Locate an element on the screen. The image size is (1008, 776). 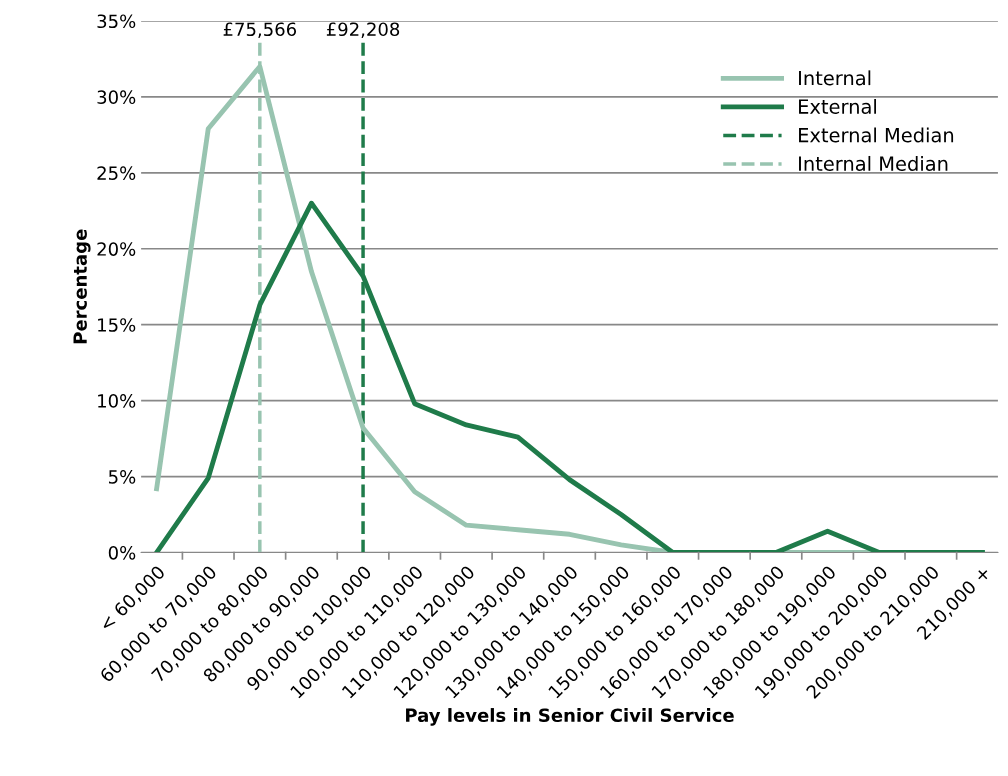
legend-label: External is located at coordinates (837, 106).